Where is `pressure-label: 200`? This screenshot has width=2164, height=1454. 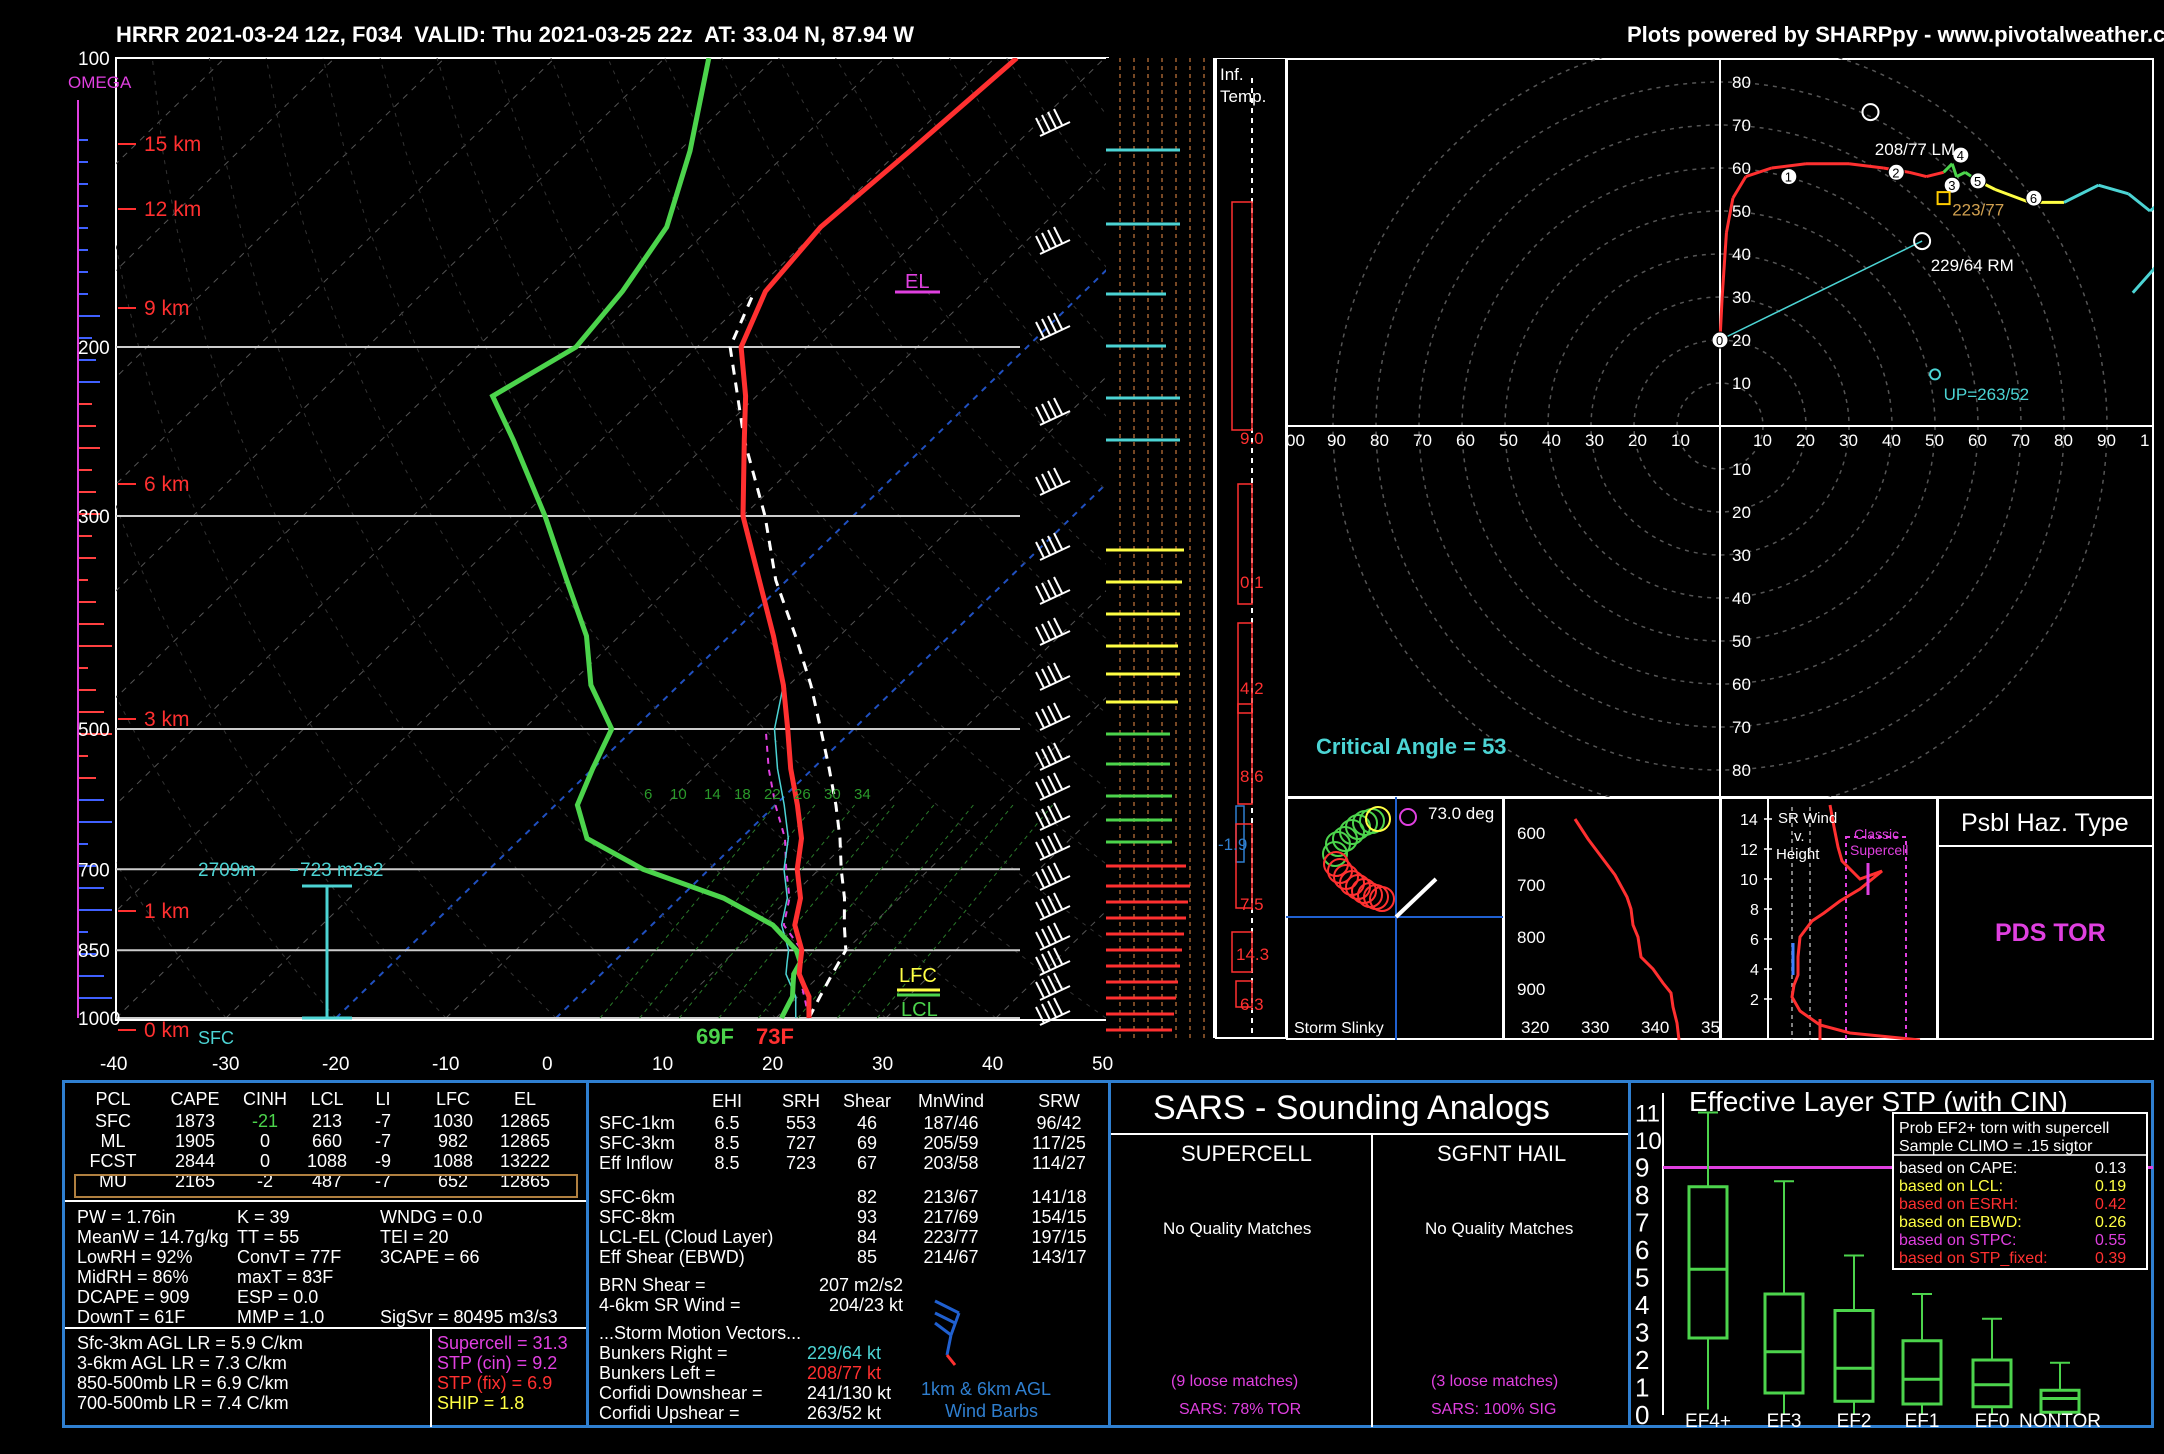
pressure-label: 200 is located at coordinates (94, 348).